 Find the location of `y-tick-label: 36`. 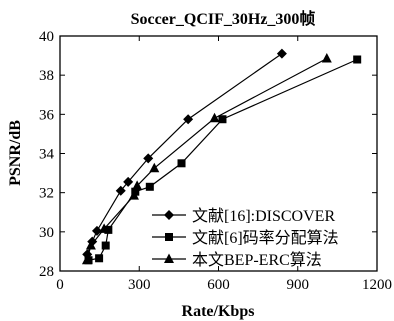

y-tick-label: 36 is located at coordinates (47, 115).